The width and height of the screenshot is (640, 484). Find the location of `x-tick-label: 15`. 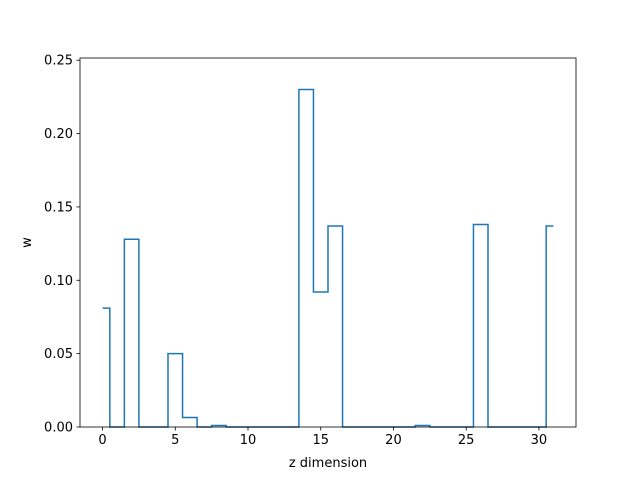

x-tick-label: 15 is located at coordinates (320, 440).